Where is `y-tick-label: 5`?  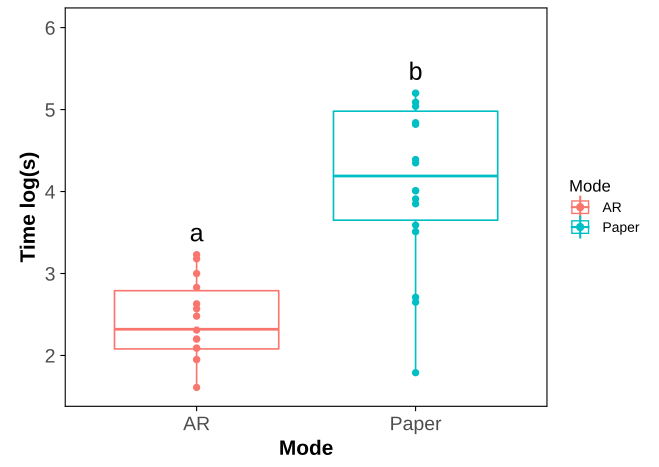
y-tick-label: 5 is located at coordinates (50, 110).